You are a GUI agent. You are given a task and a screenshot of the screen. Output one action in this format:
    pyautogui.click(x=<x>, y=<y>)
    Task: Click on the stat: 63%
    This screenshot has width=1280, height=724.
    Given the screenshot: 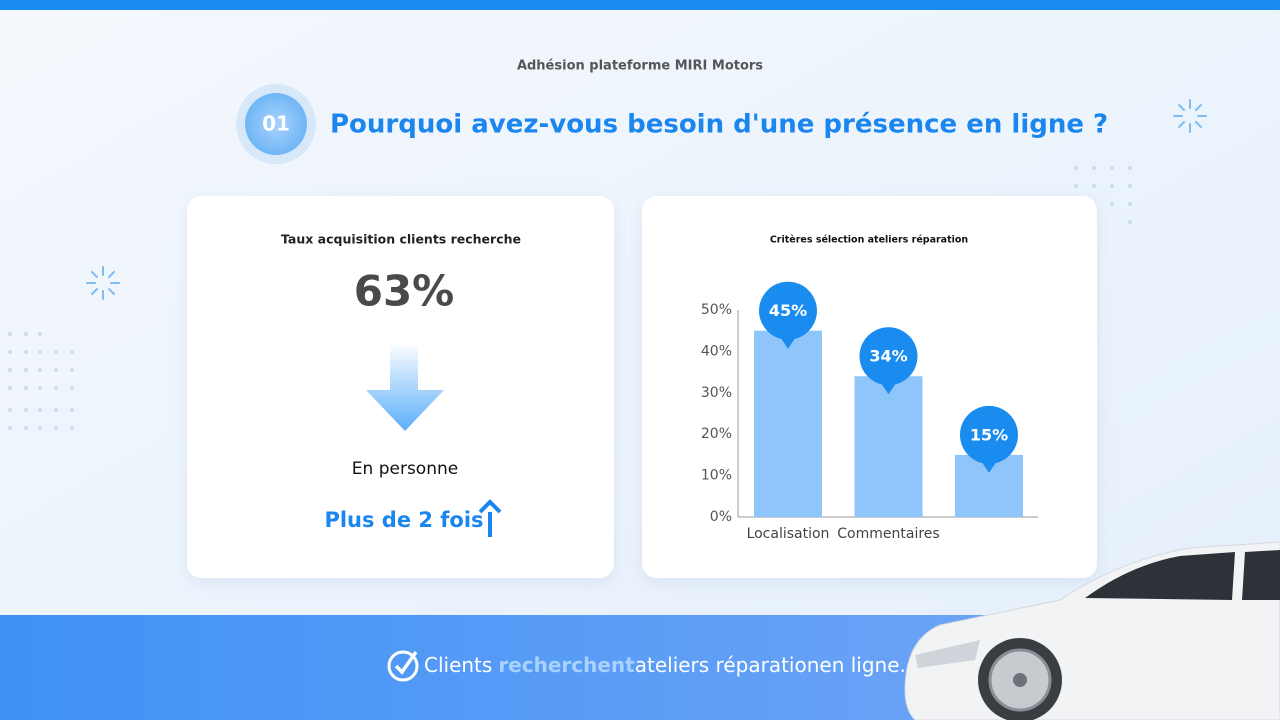 What is the action you would take?
    pyautogui.click(x=404, y=291)
    